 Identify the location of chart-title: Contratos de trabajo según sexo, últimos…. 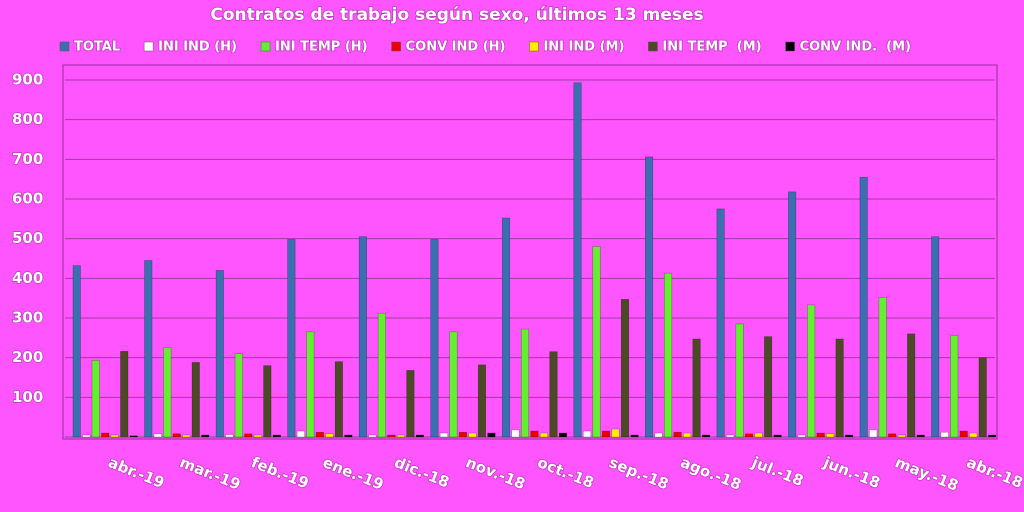
(456, 15).